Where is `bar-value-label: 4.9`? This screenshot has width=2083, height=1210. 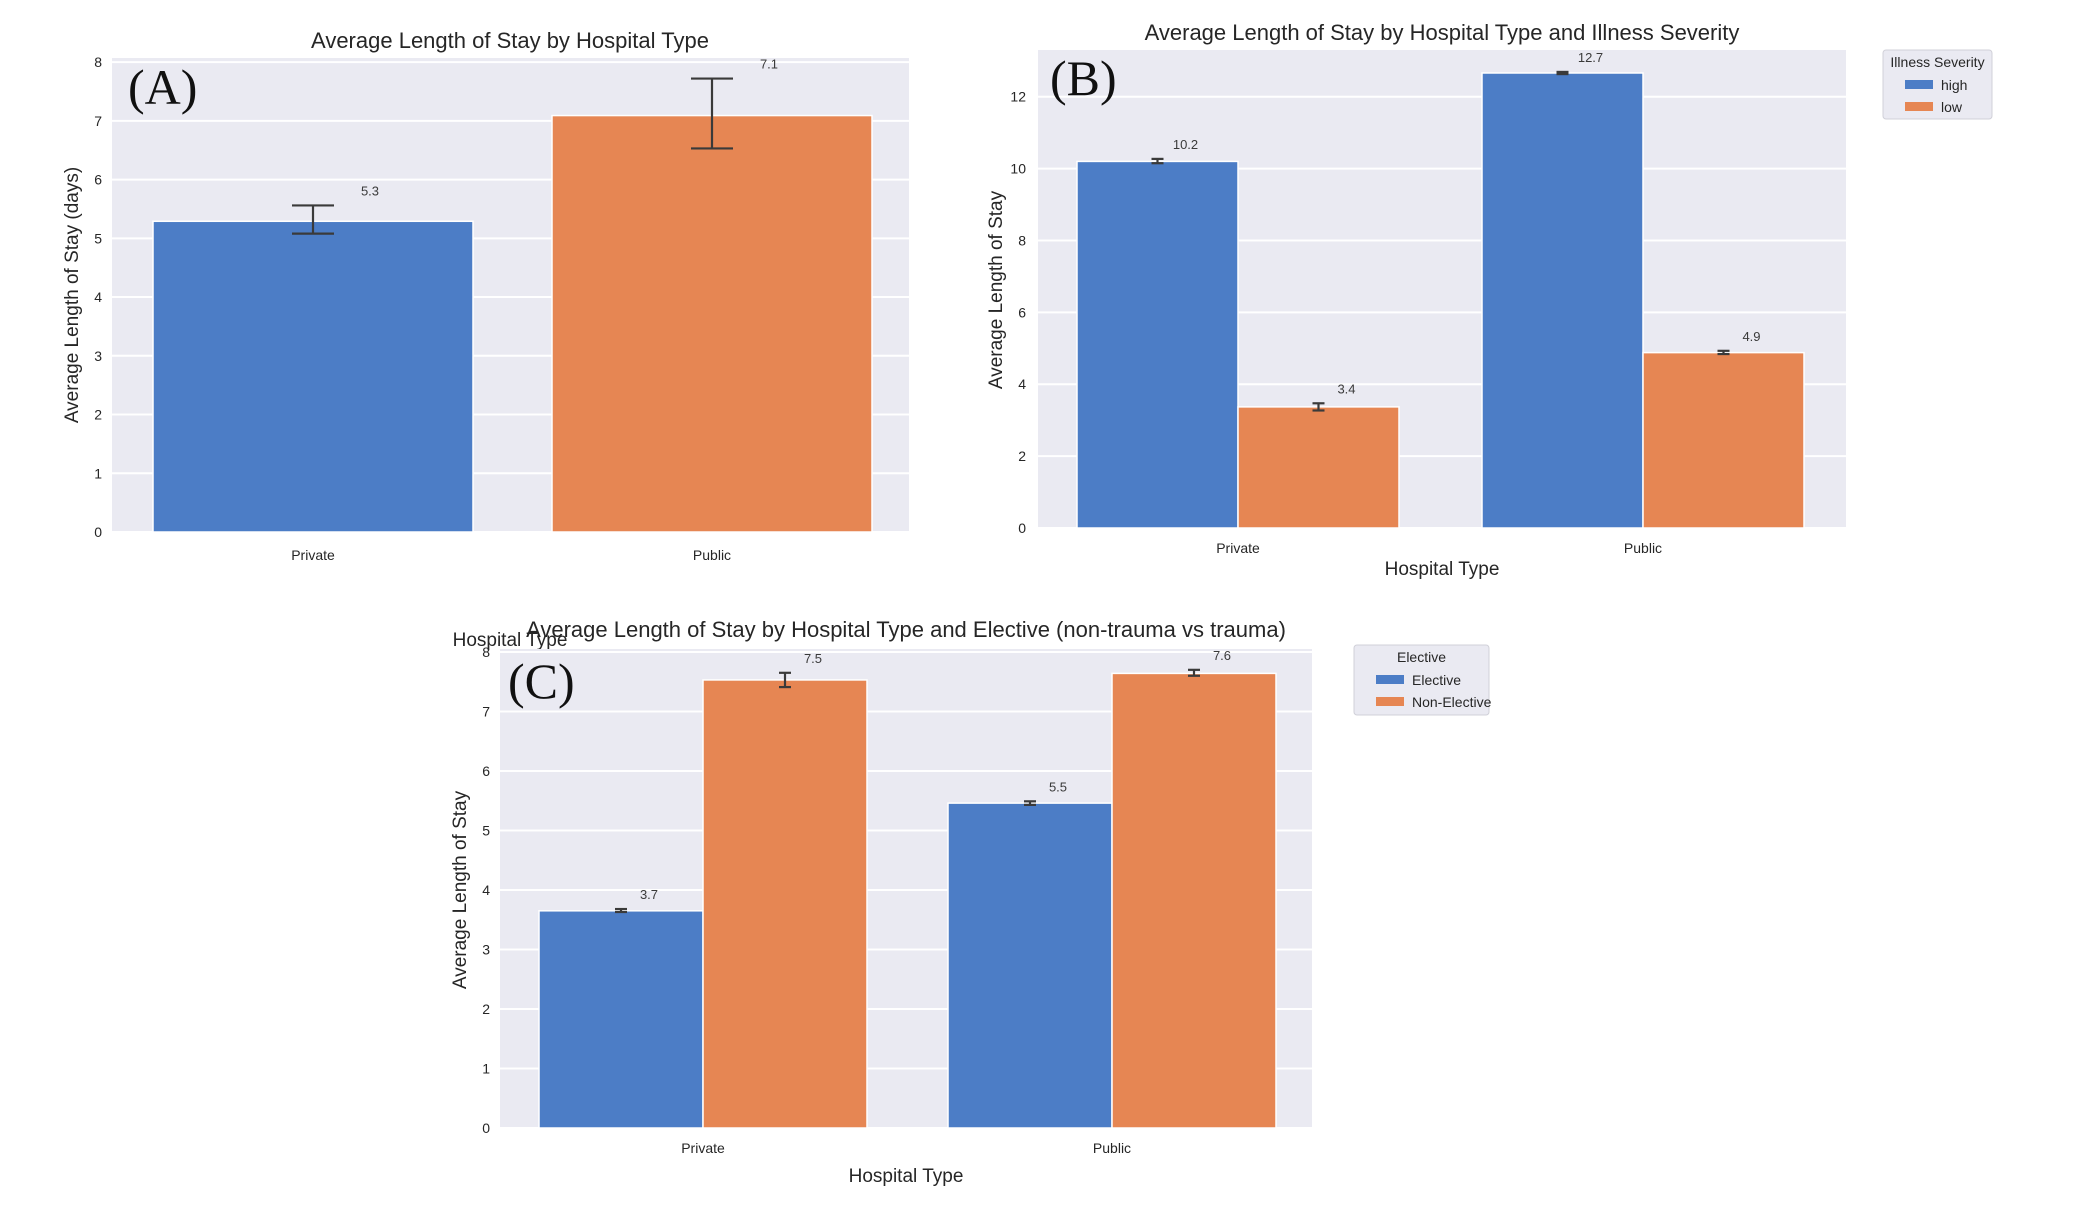
bar-value-label: 4.9 is located at coordinates (1751, 336).